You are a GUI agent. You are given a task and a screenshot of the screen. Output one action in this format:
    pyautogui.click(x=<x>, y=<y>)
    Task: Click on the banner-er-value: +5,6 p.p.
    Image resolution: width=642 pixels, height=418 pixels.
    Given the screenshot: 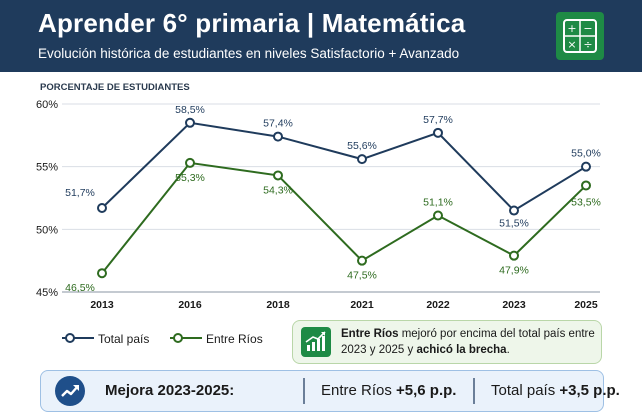 What is the action you would take?
    pyautogui.click(x=426, y=390)
    